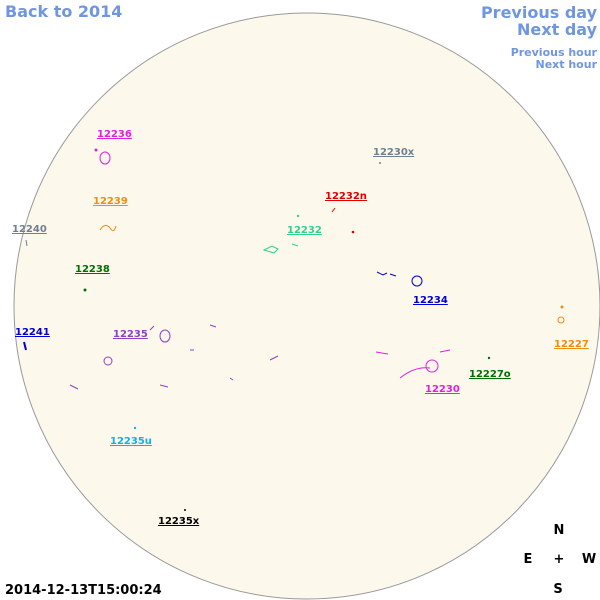 This screenshot has width=600, height=600. What do you see at coordinates (63, 11) in the screenshot?
I see `back-link: Back to 2014` at bounding box center [63, 11].